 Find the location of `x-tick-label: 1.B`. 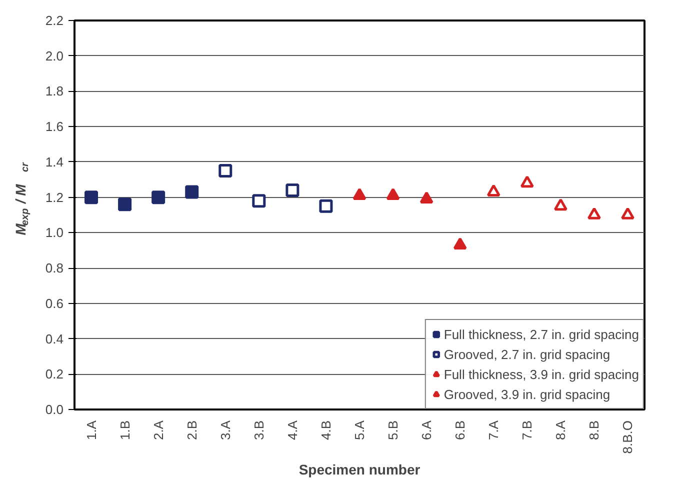

x-tick-label: 1.B is located at coordinates (124, 430).